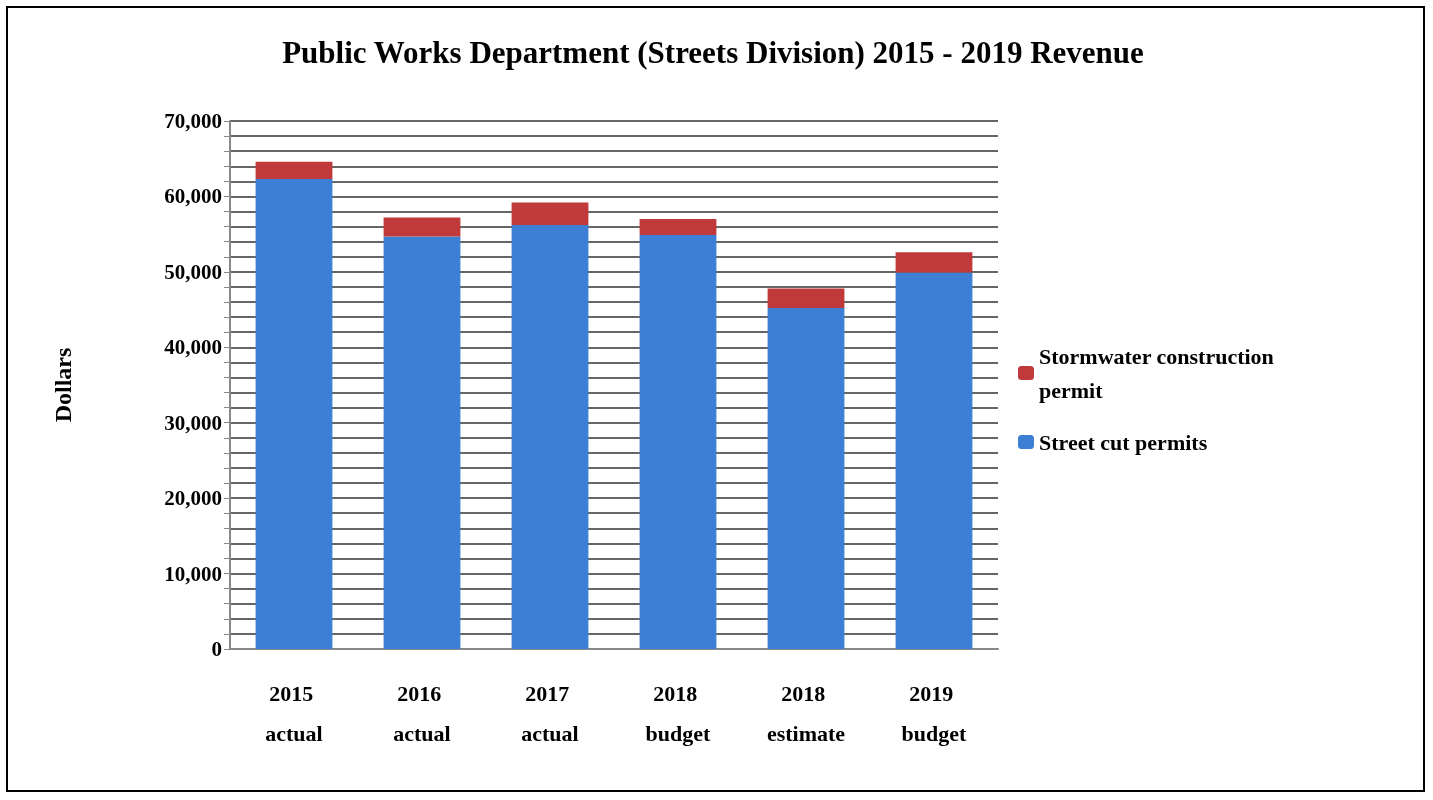  Describe the element at coordinates (193, 573) in the screenshot. I see `y-tick-label: 10,000` at that location.